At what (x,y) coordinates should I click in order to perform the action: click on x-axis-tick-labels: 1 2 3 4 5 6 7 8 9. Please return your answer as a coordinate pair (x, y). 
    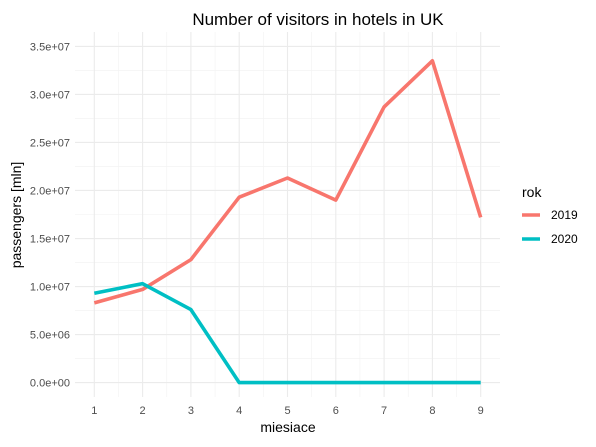
    Looking at the image, I should click on (287, 411).